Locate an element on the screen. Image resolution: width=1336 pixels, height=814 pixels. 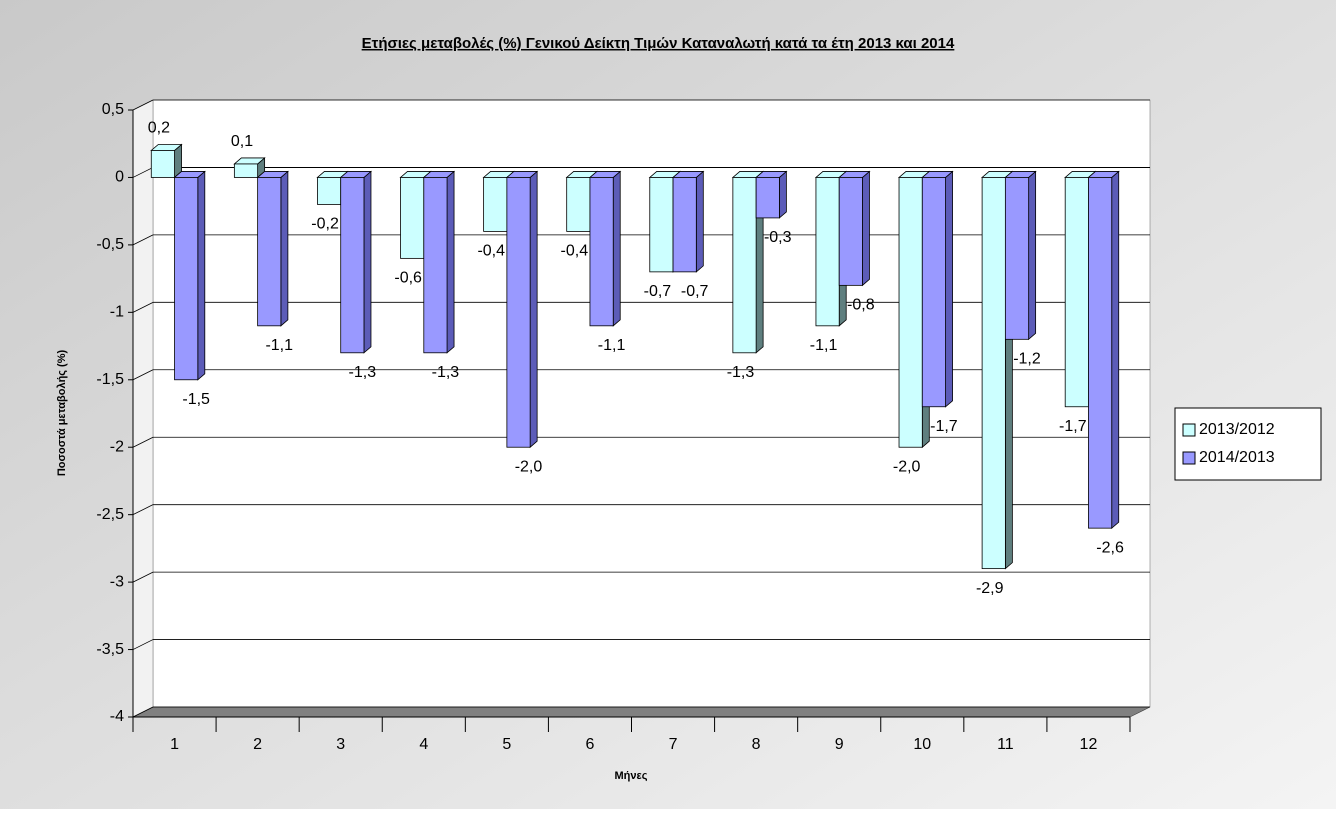
x-tick-label: 5 is located at coordinates (506, 744).